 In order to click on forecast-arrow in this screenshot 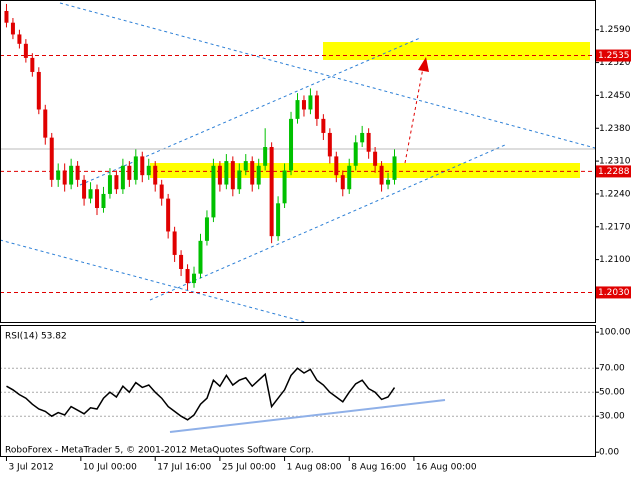, I will do `click(414, 115)`.